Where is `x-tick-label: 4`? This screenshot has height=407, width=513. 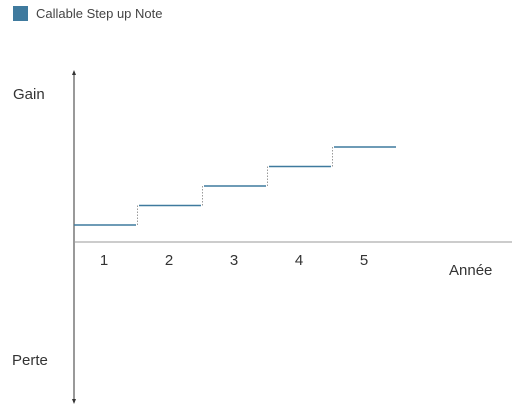 x-tick-label: 4 is located at coordinates (299, 260).